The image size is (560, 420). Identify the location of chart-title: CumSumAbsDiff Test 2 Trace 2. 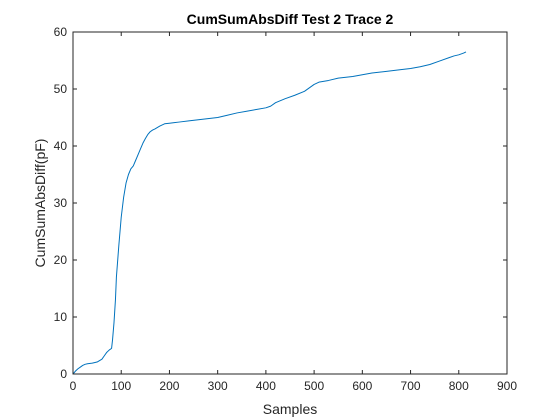
(290, 19).